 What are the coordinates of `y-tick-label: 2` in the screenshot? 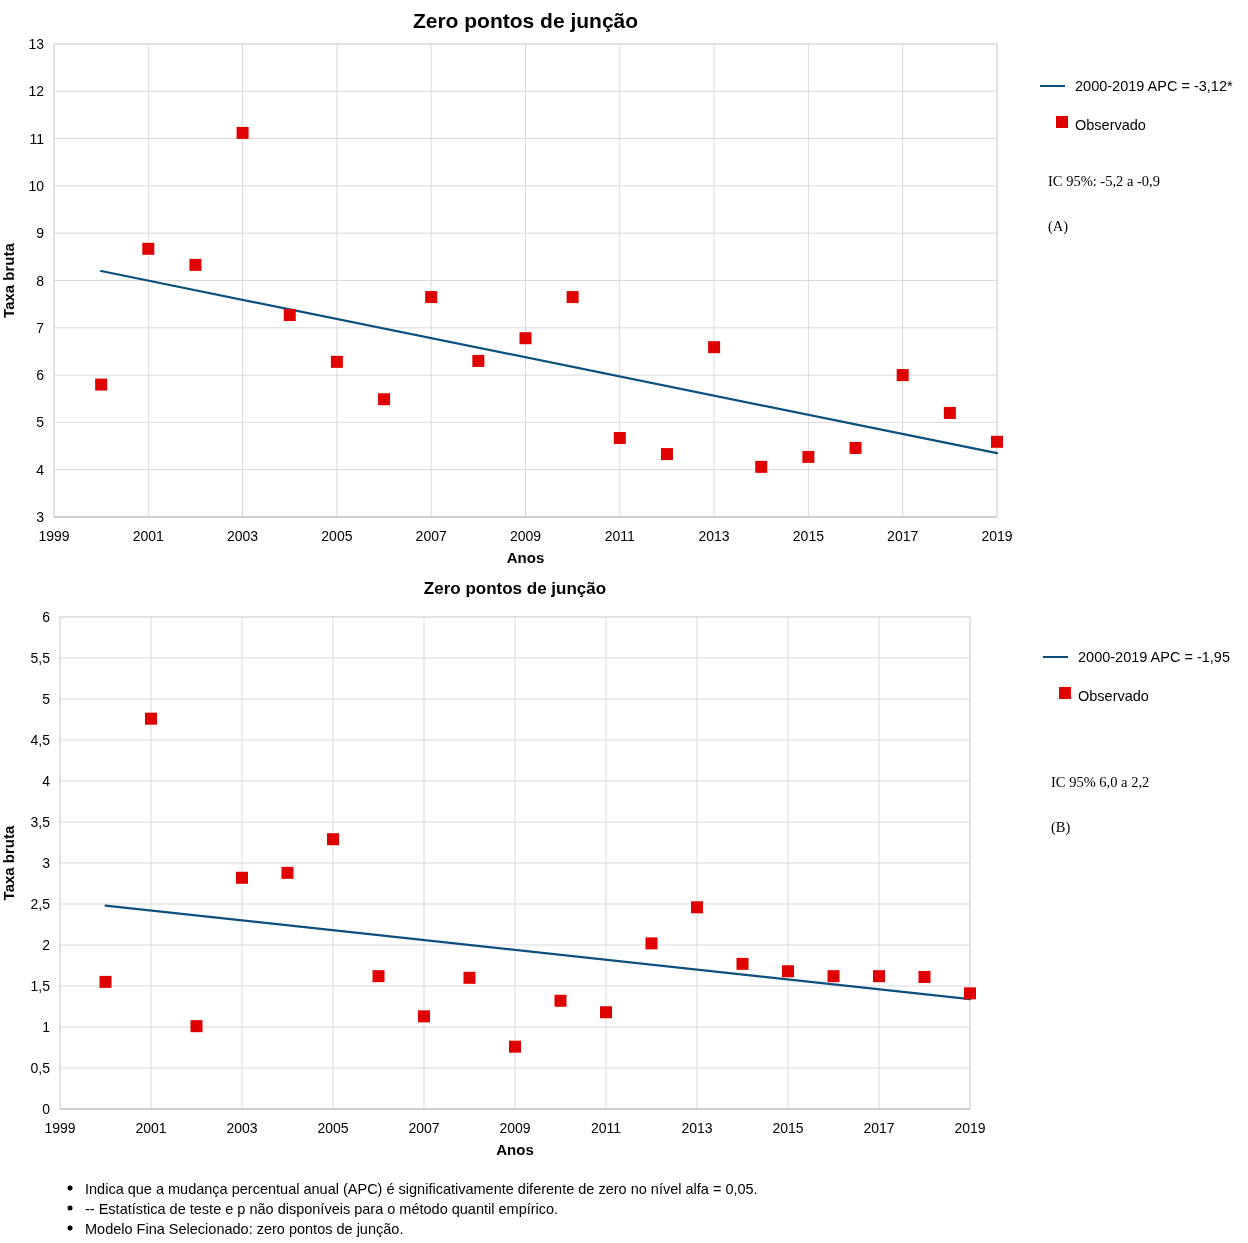 It's located at (46, 945).